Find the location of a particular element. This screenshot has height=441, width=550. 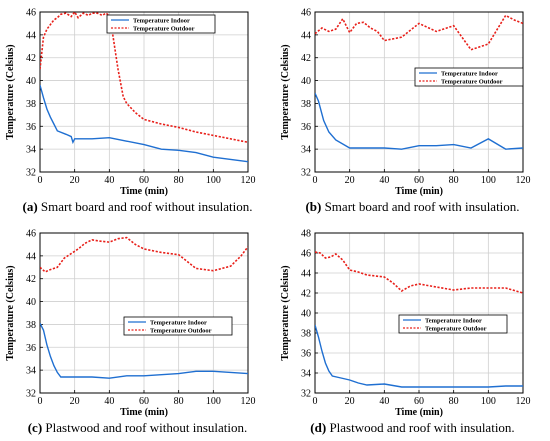

chart-c-grid is located at coordinates (144, 313).